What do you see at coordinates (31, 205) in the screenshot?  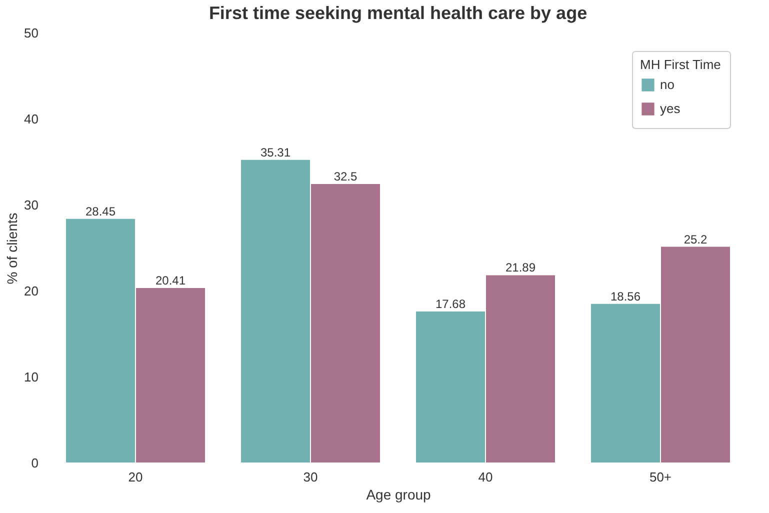 I see `y-tick-label: 30` at bounding box center [31, 205].